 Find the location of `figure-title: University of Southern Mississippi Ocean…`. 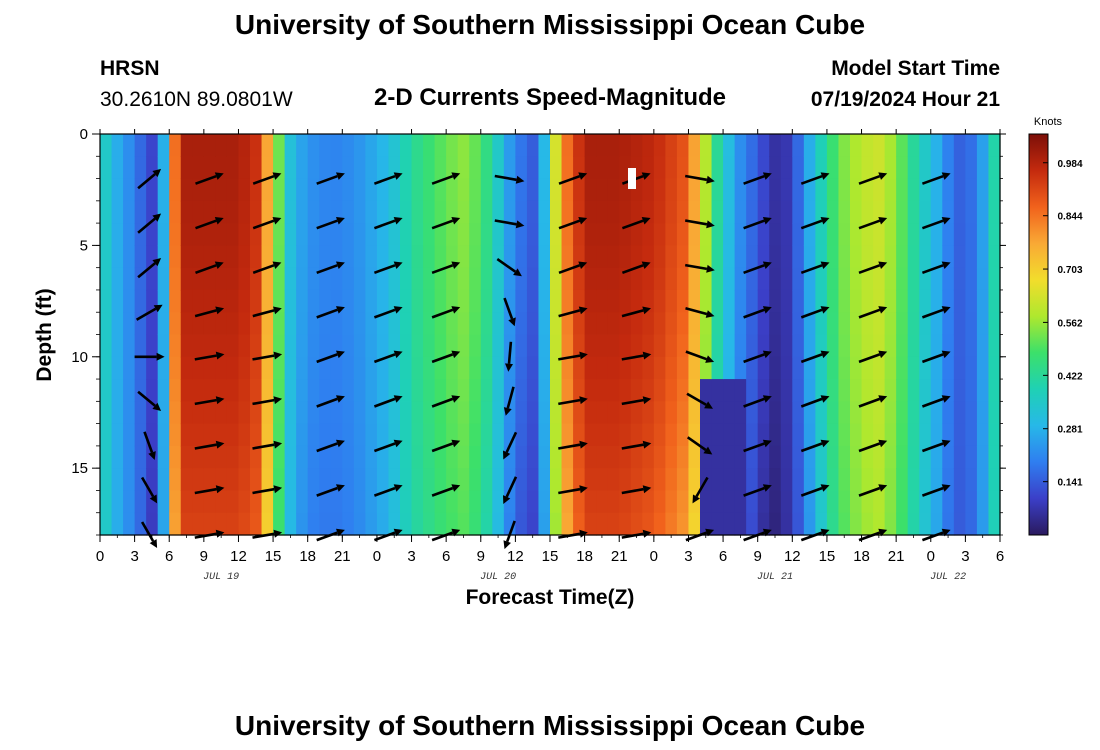

figure-title: University of Southern Mississippi Ocean… is located at coordinates (550, 24).